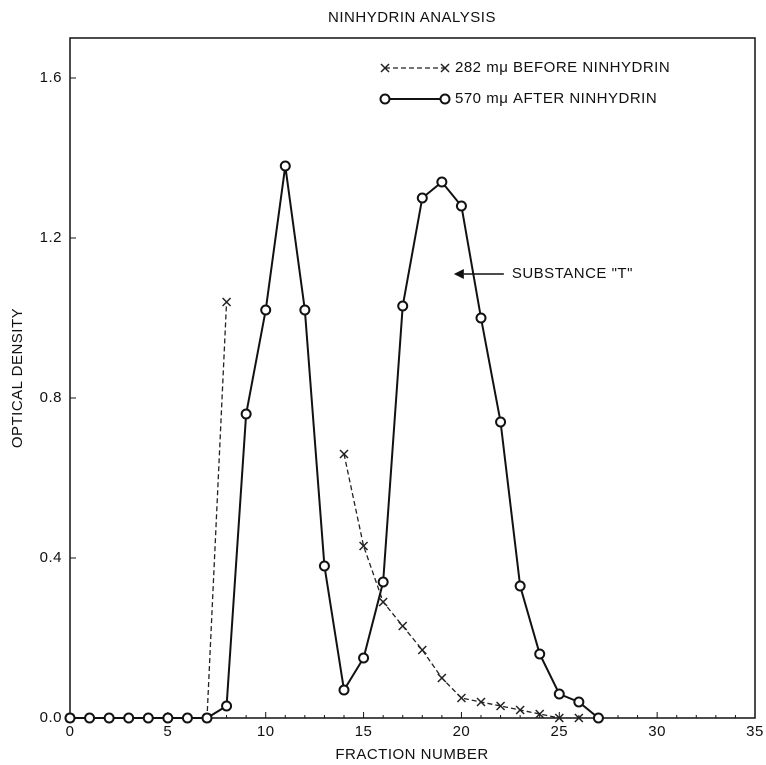  I want to click on y-axis-label: OPTICAL DENSITY, so click(17, 378).